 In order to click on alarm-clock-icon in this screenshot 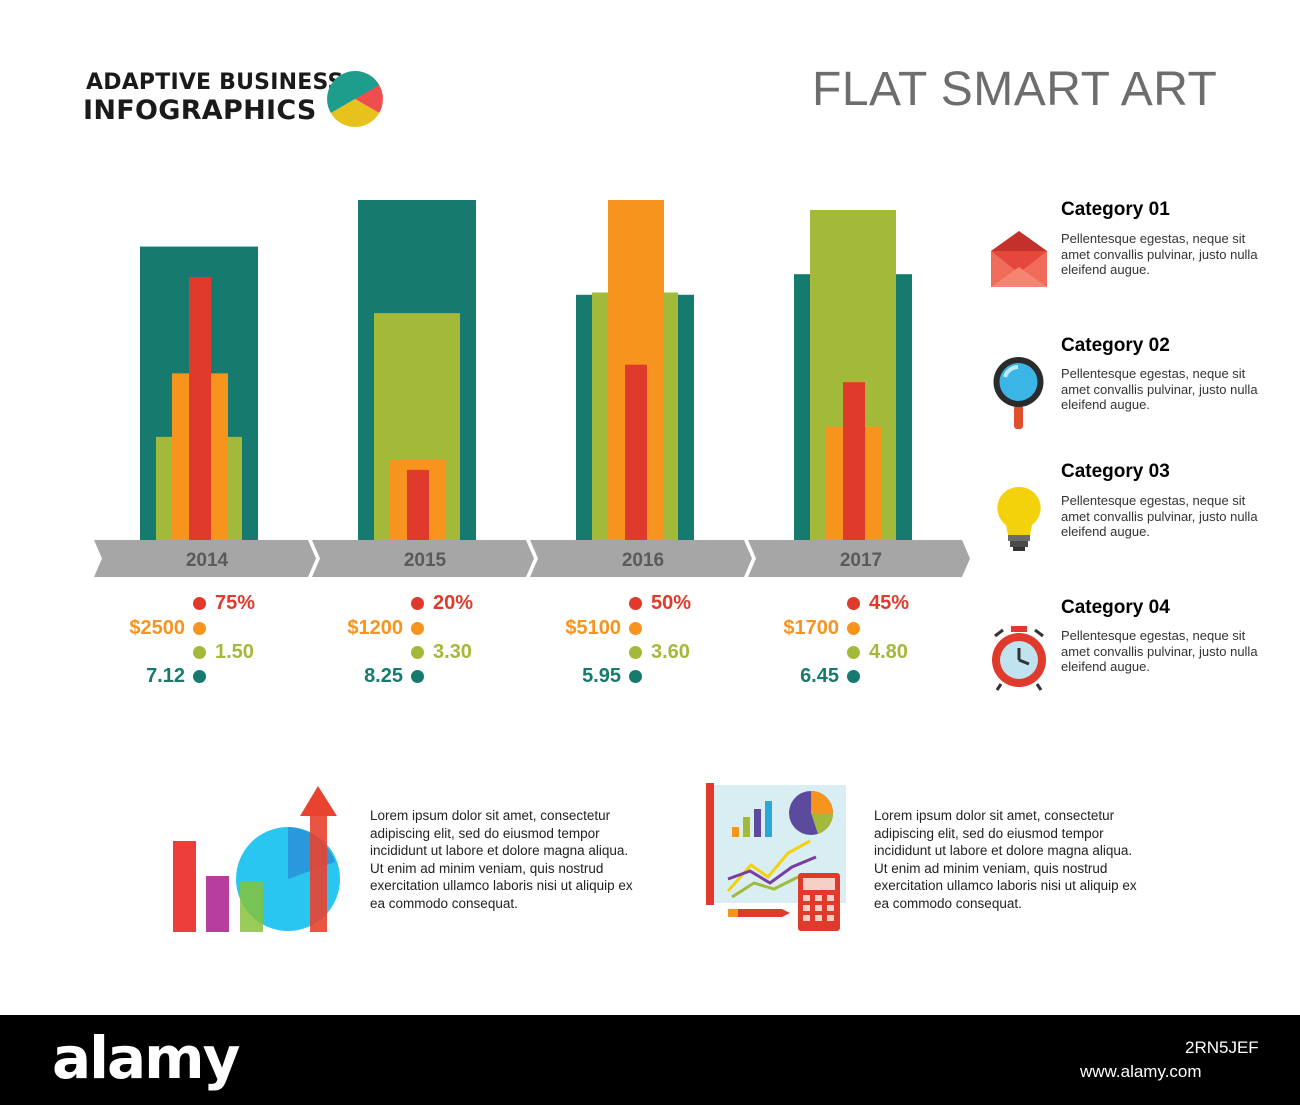, I will do `click(1019, 658)`.